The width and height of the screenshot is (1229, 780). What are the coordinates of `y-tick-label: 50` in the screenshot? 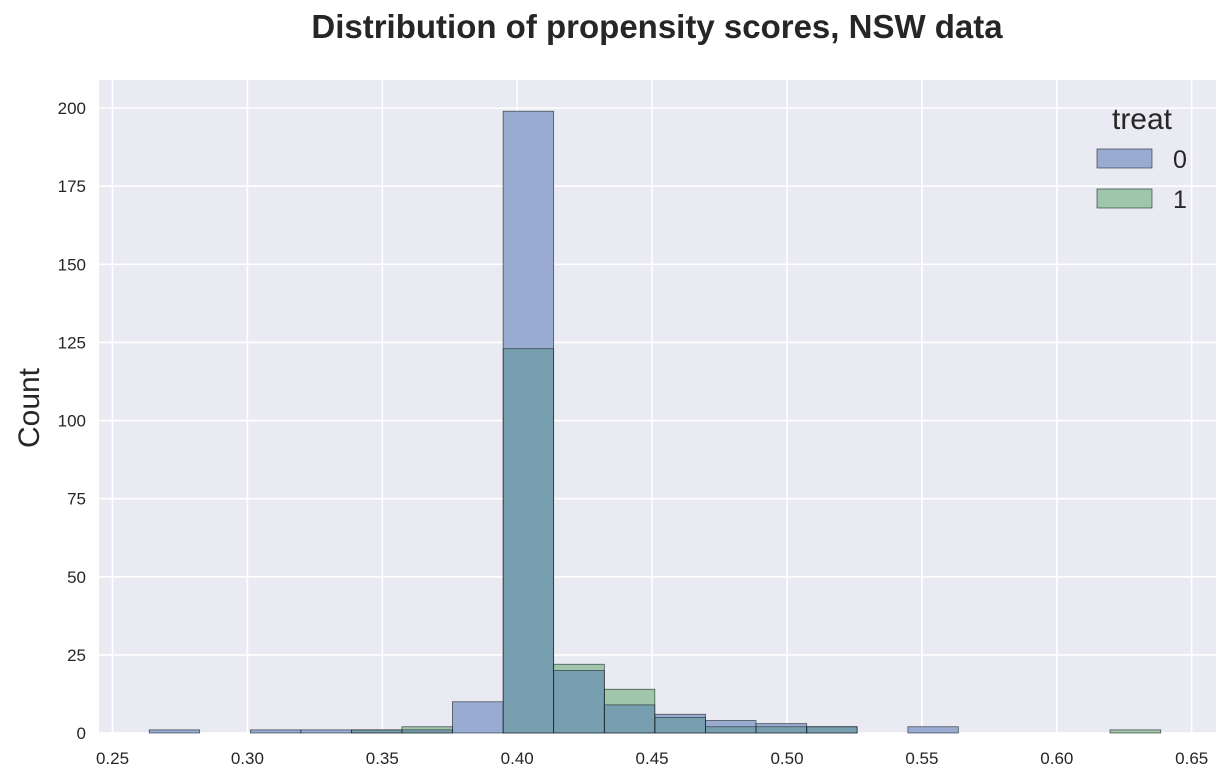 It's located at (76, 577).